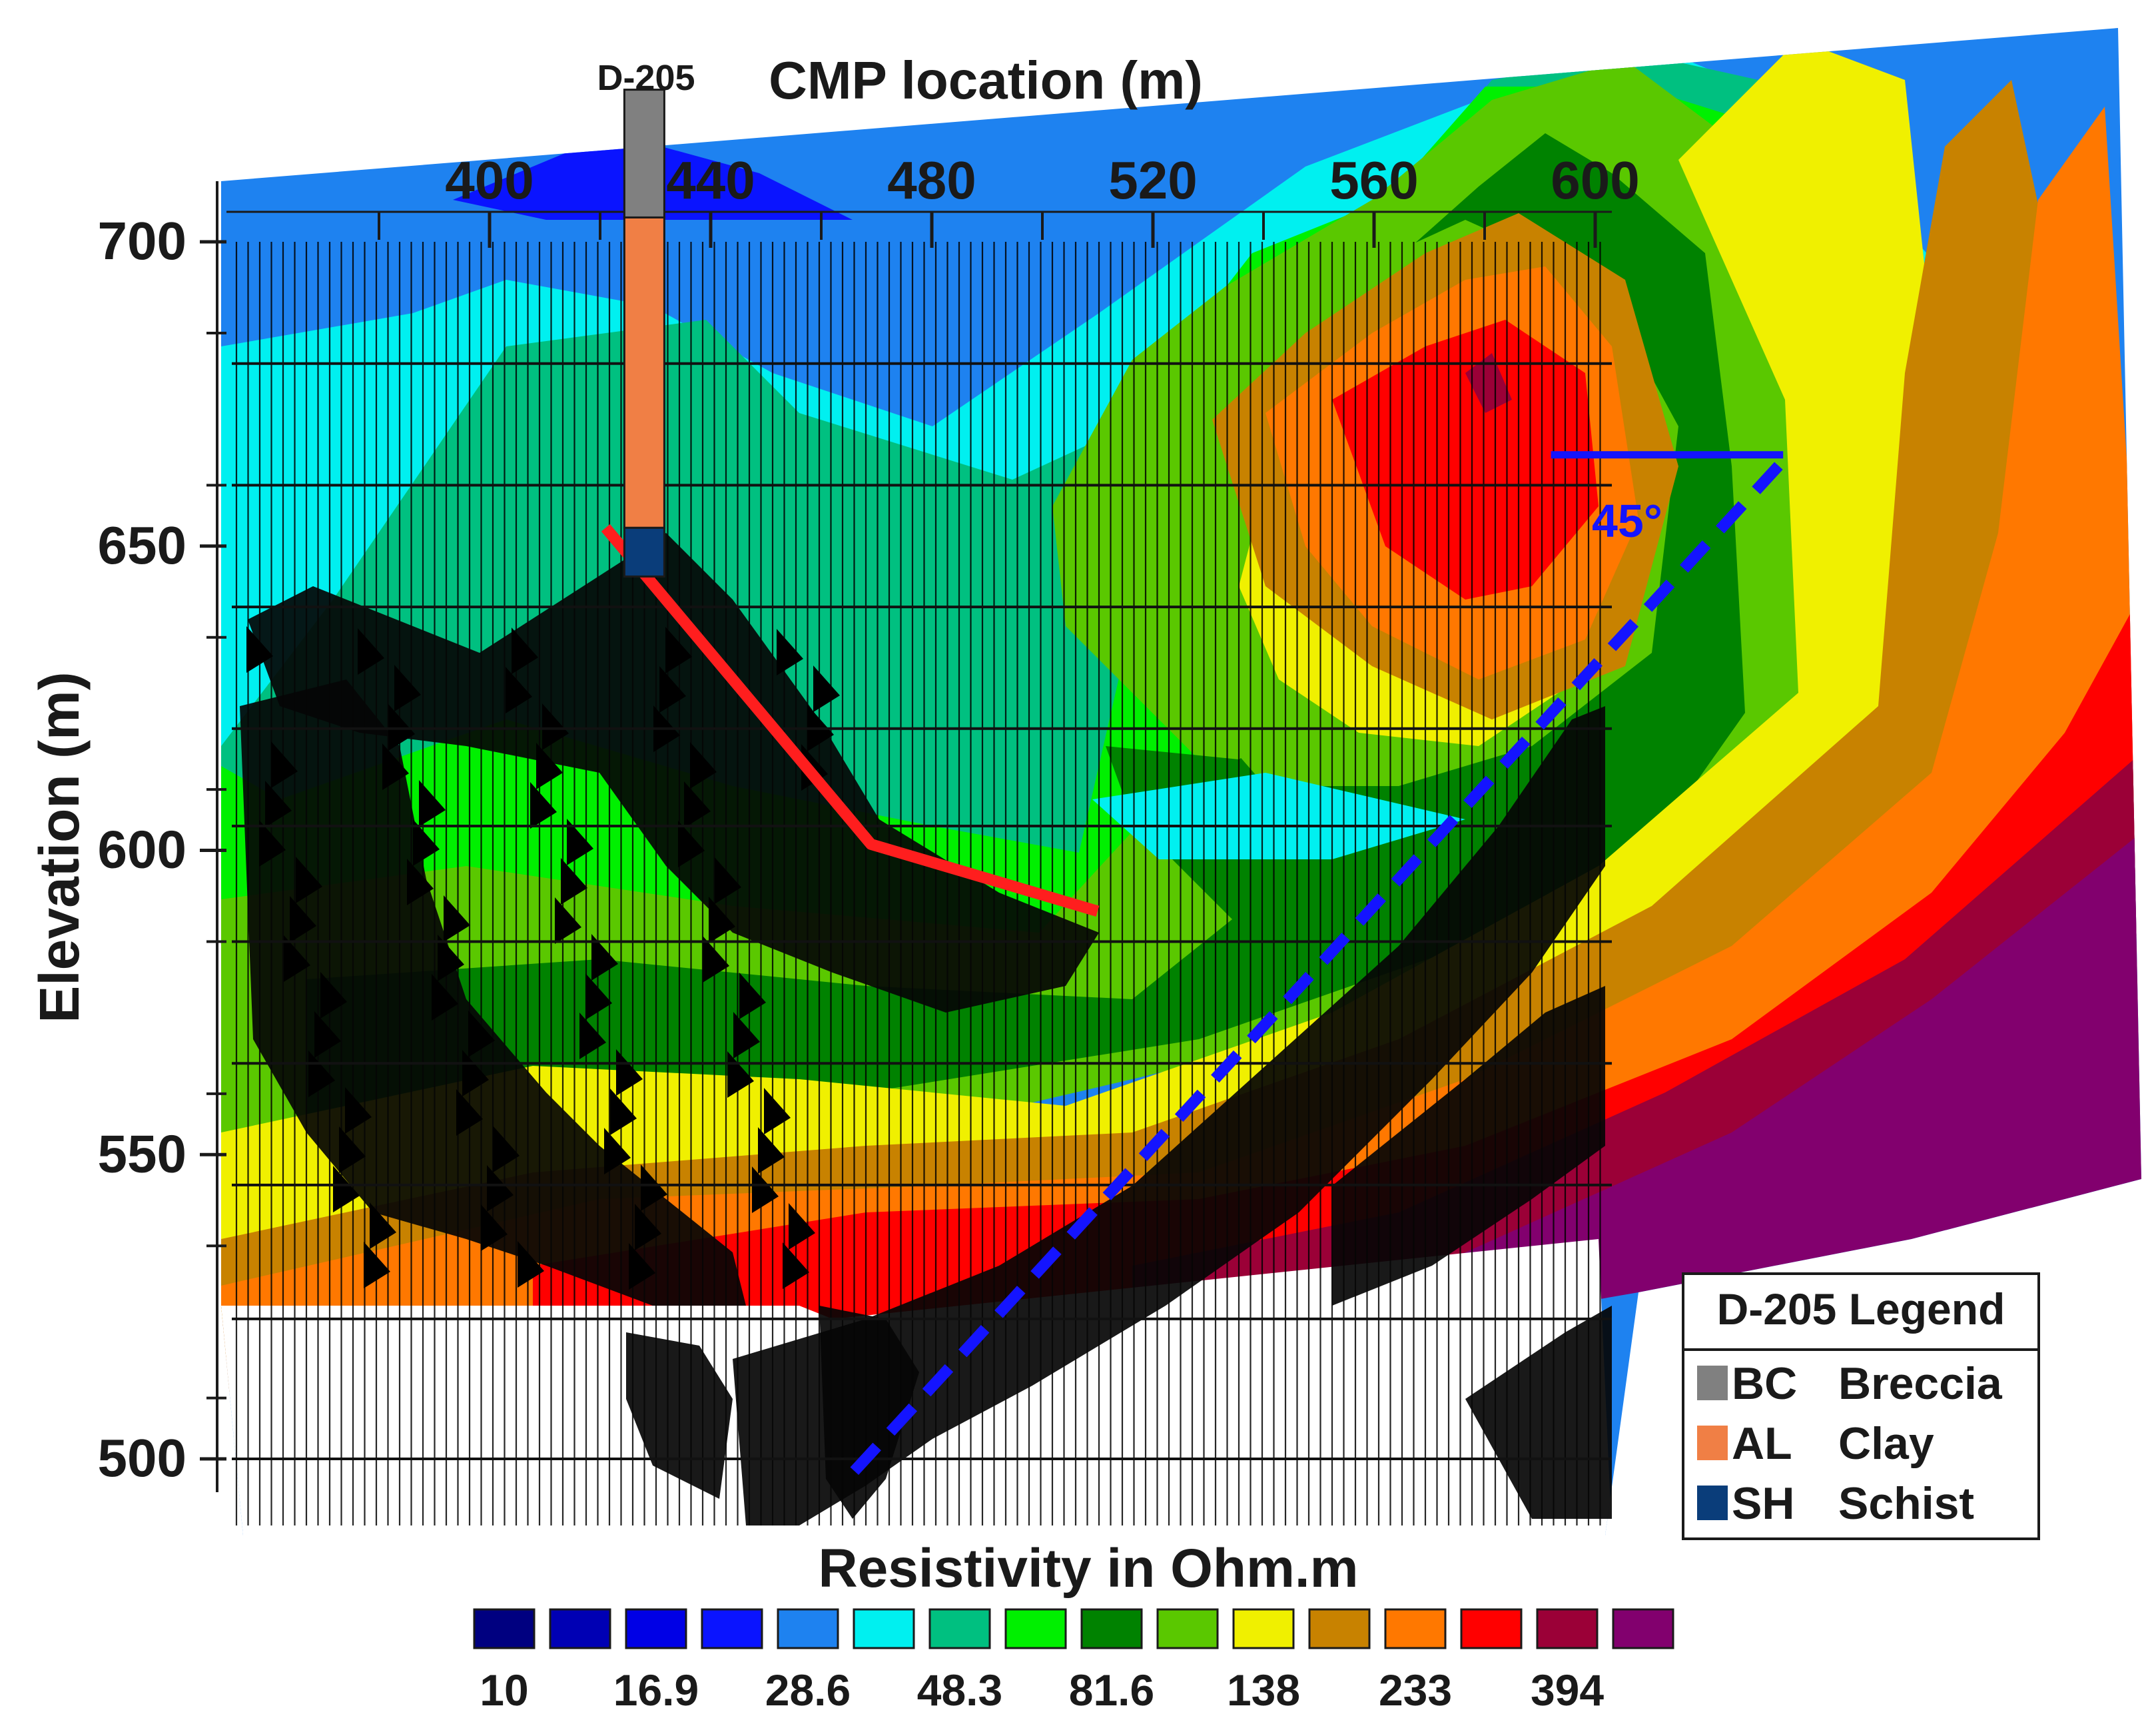 This screenshot has width=2156, height=1730. I want to click on band-maroon-core, so click(1488, 383).